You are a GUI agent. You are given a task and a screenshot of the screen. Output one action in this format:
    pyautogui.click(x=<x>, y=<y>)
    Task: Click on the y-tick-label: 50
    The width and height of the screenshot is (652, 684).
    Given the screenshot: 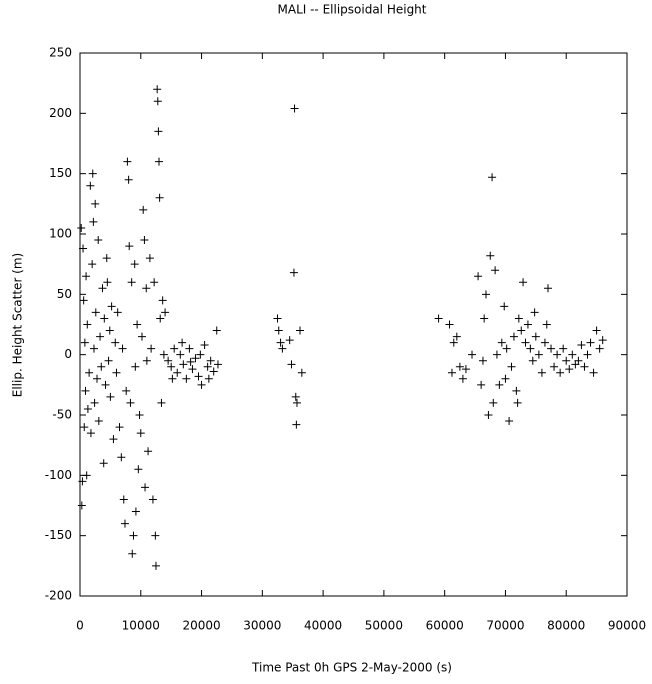 What is the action you would take?
    pyautogui.click(x=64, y=294)
    